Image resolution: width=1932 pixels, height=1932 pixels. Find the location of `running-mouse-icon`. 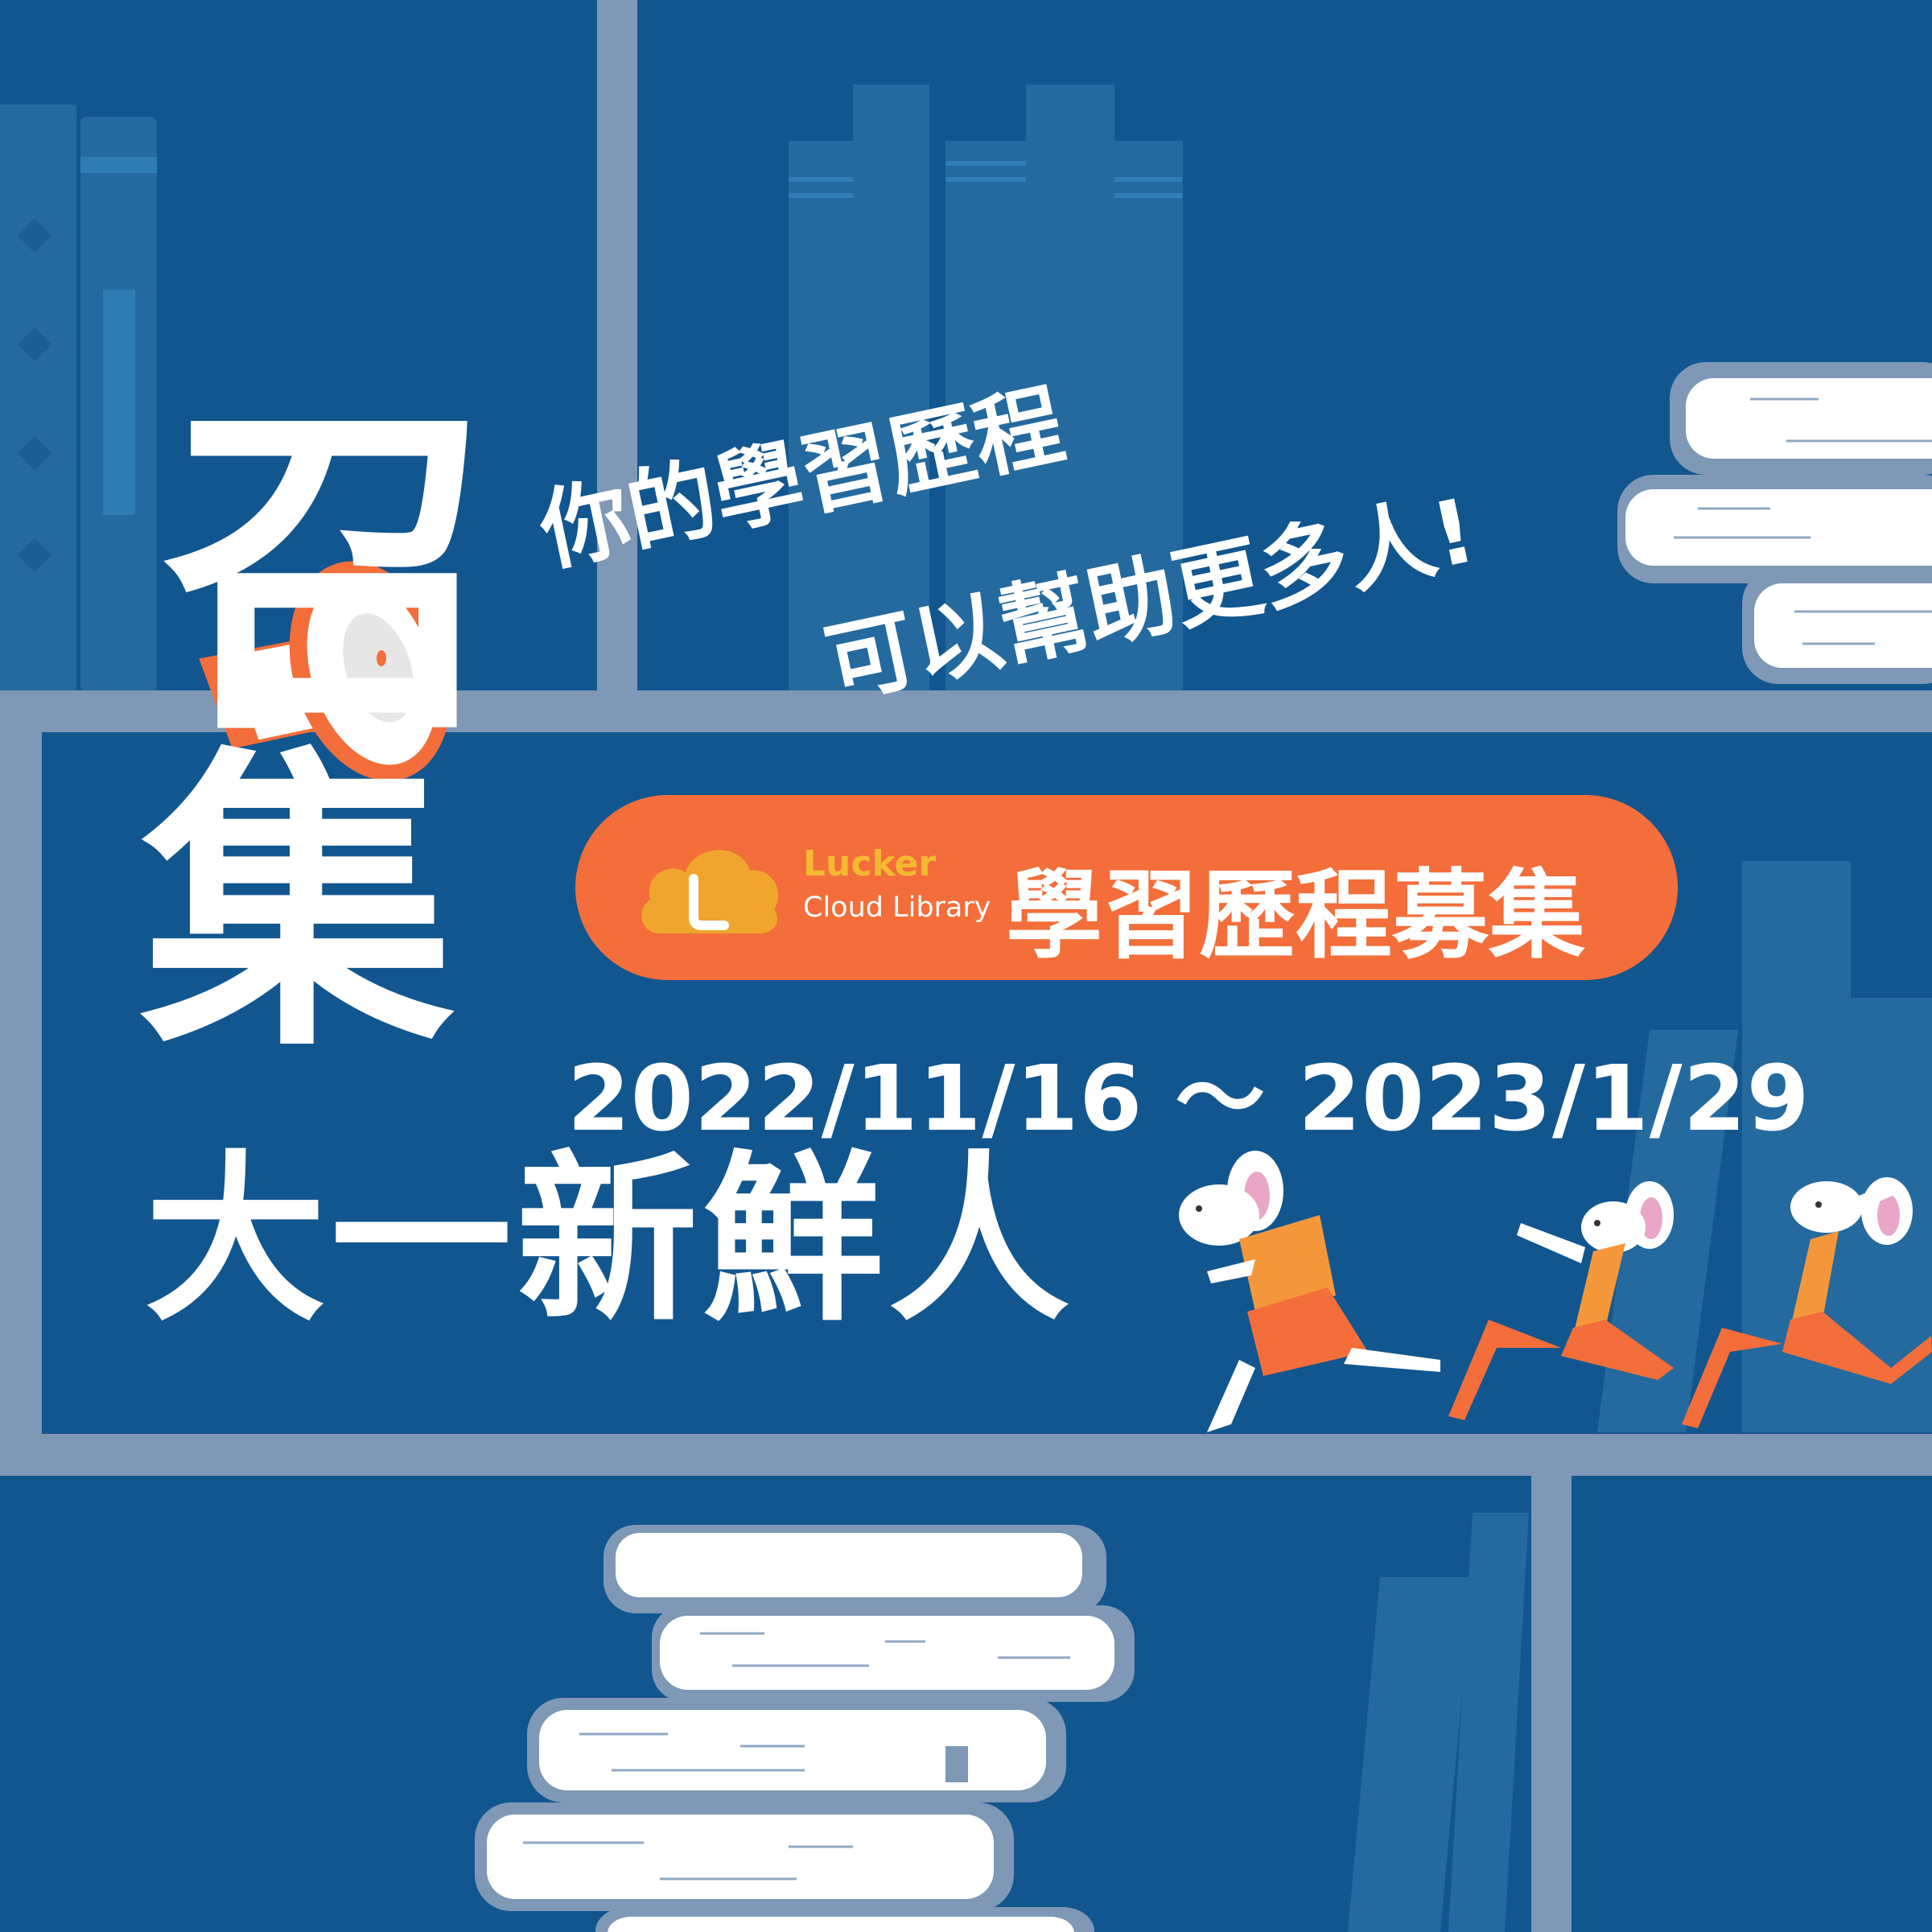

running-mouse-icon is located at coordinates (1555, 1291).